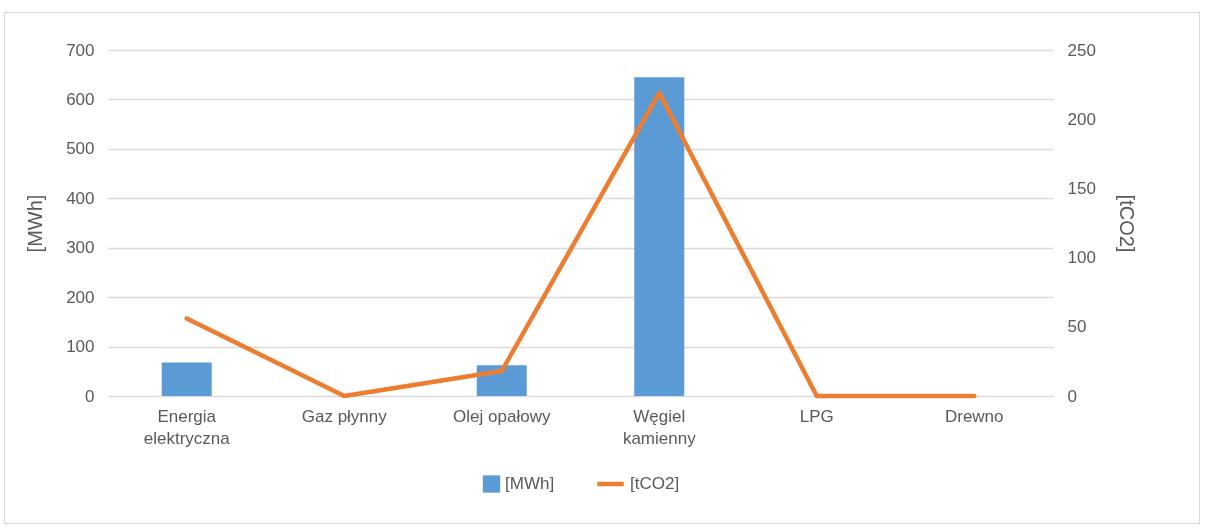 The image size is (1208, 531). What do you see at coordinates (502, 416) in the screenshot?
I see `x-tick-label: Olej opałowy` at bounding box center [502, 416].